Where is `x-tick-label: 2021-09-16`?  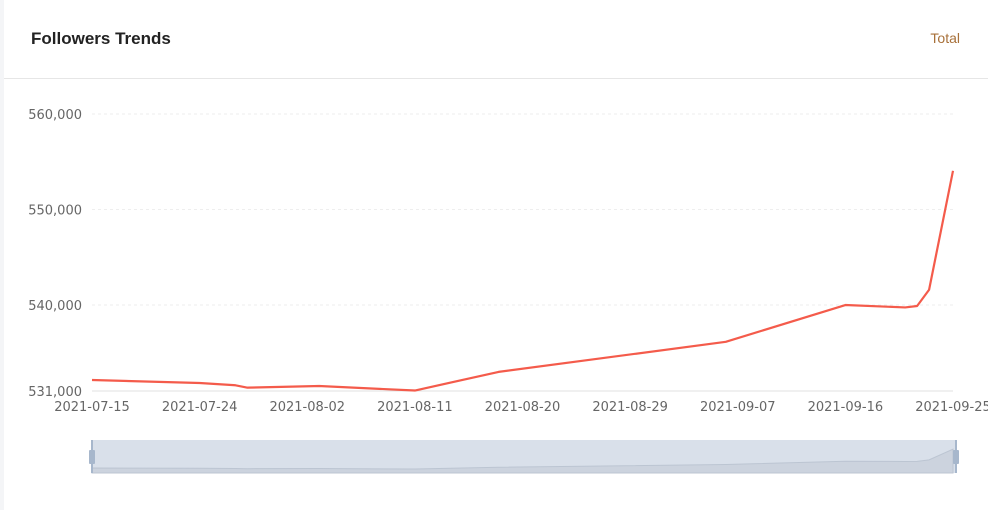
x-tick-label: 2021-09-16 is located at coordinates (846, 407).